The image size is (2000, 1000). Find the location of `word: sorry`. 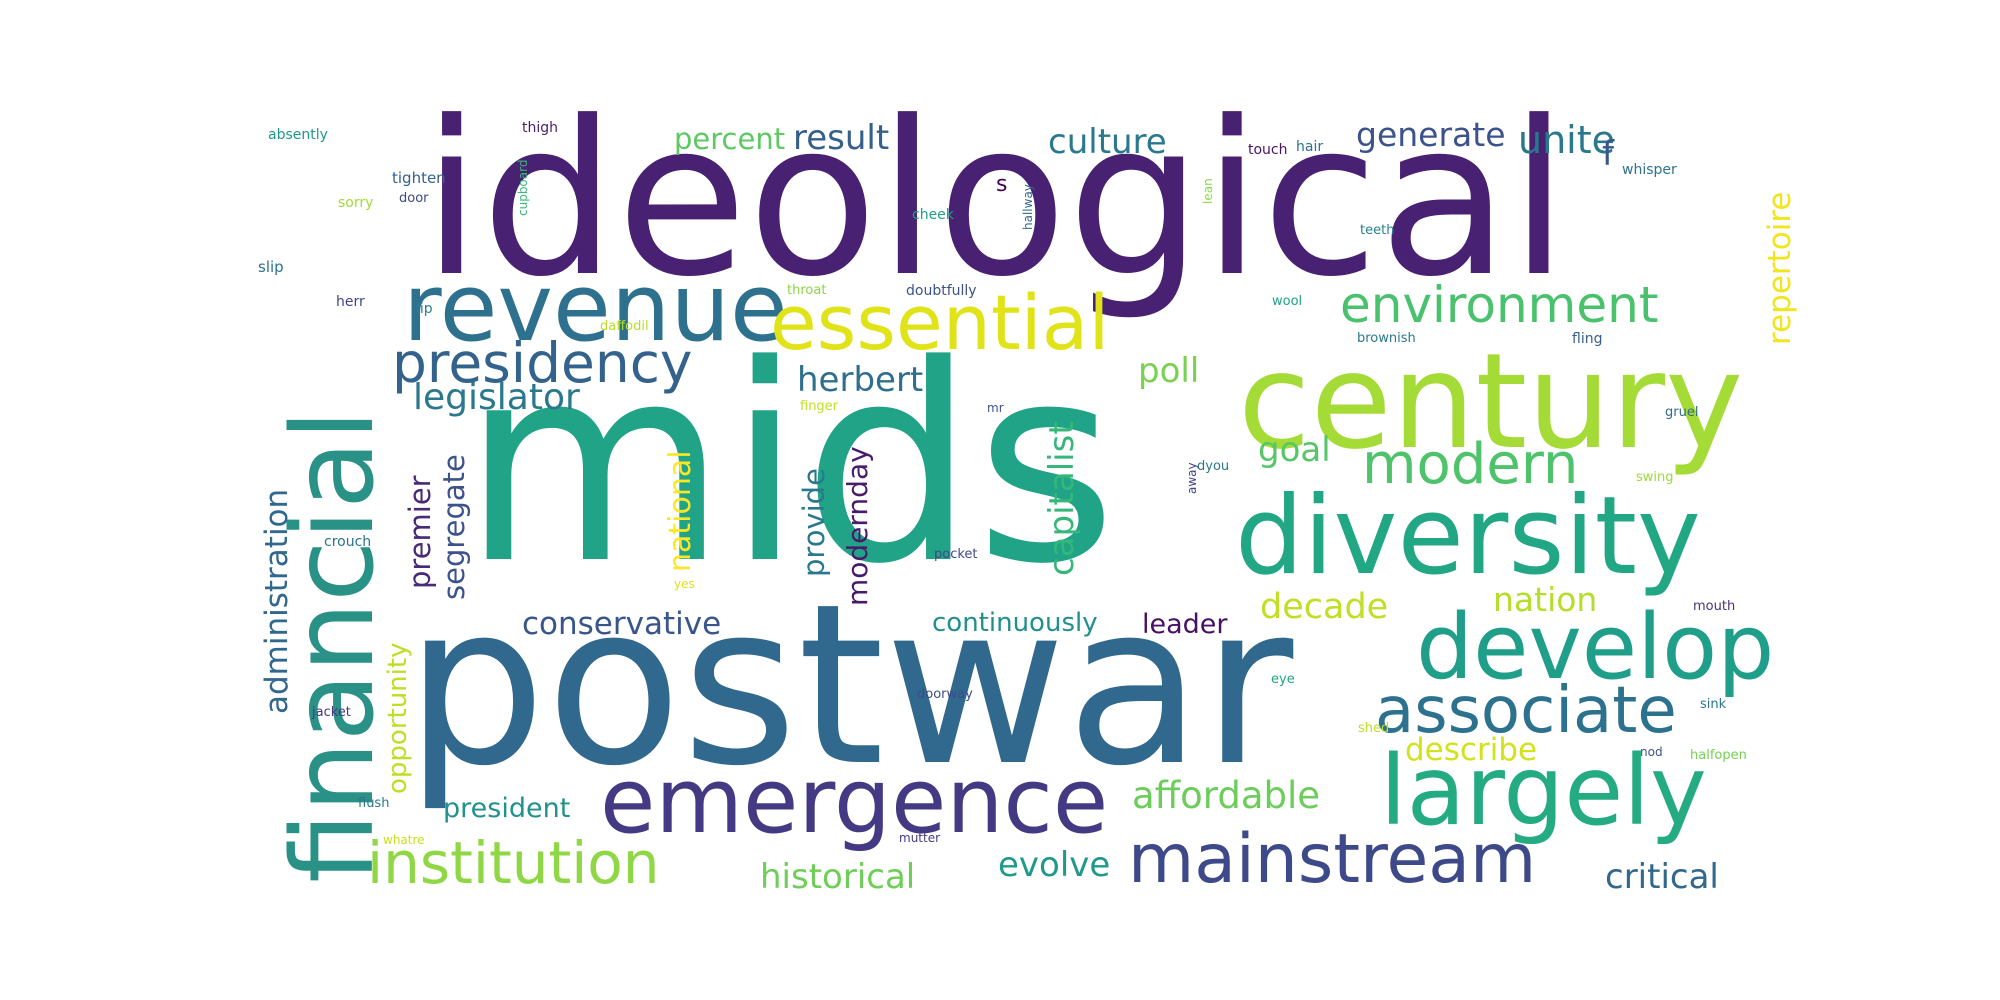

word: sorry is located at coordinates (356, 203).